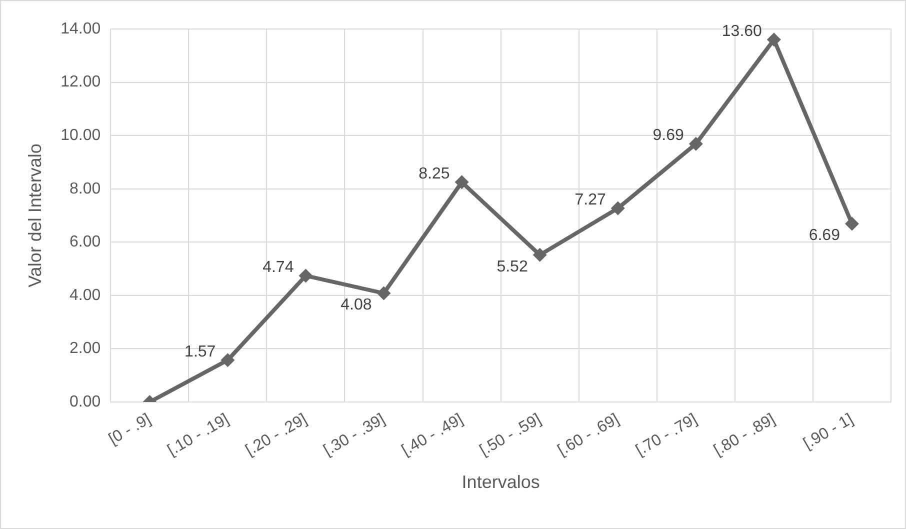  What do you see at coordinates (80, 135) in the screenshot?
I see `y-tick-label: 10.00` at bounding box center [80, 135].